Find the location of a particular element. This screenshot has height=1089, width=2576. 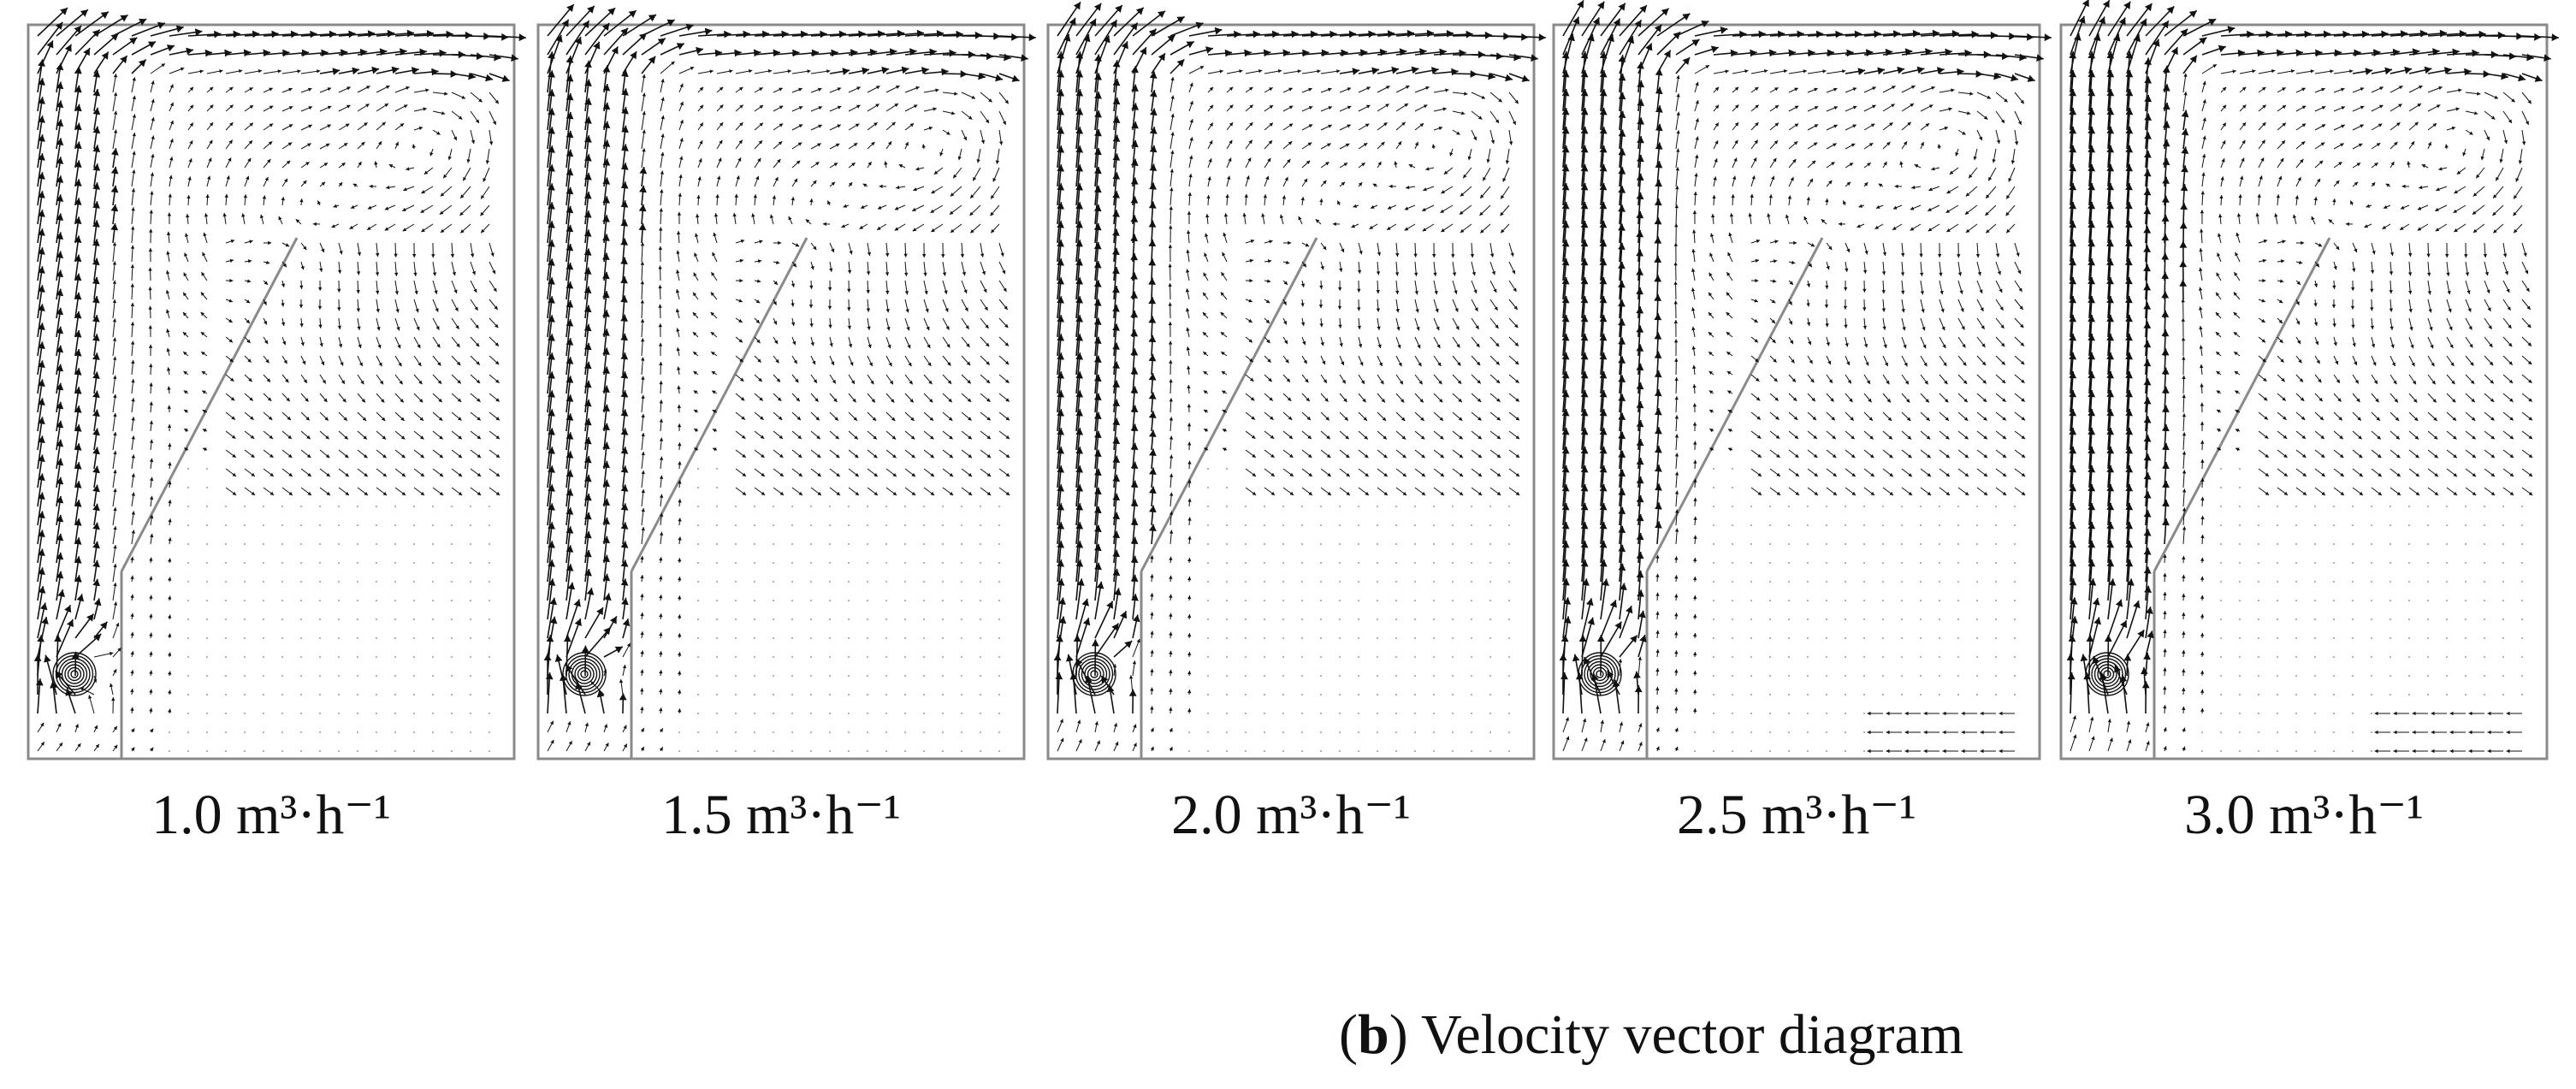

inclined-baffle is located at coordinates (1229, 404).